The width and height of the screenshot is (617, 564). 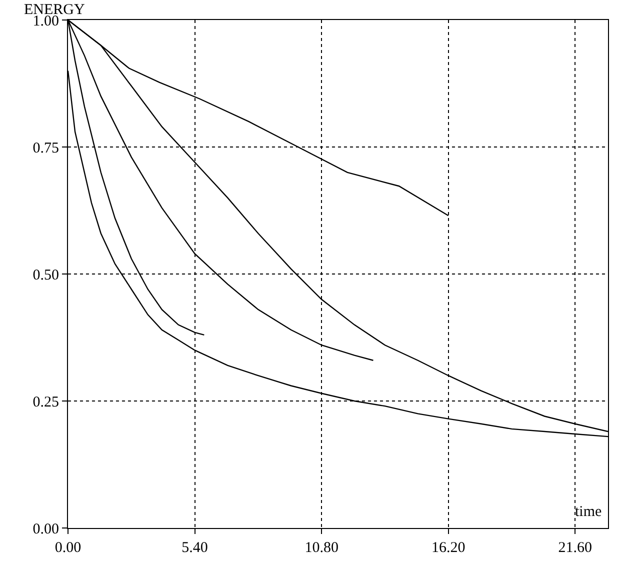 I want to click on x-tick-label: 21.60, so click(x=575, y=548).